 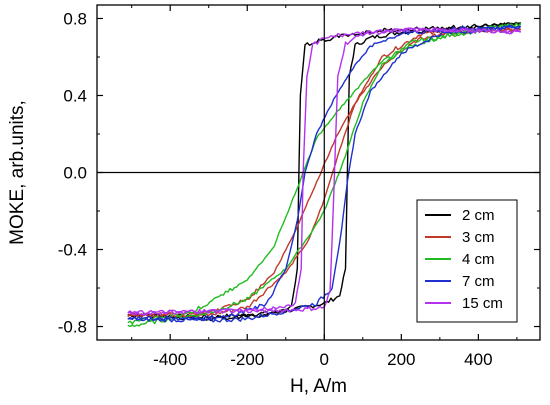 What do you see at coordinates (72, 327) in the screenshot?
I see `y-tick-label: -0.8` at bounding box center [72, 327].